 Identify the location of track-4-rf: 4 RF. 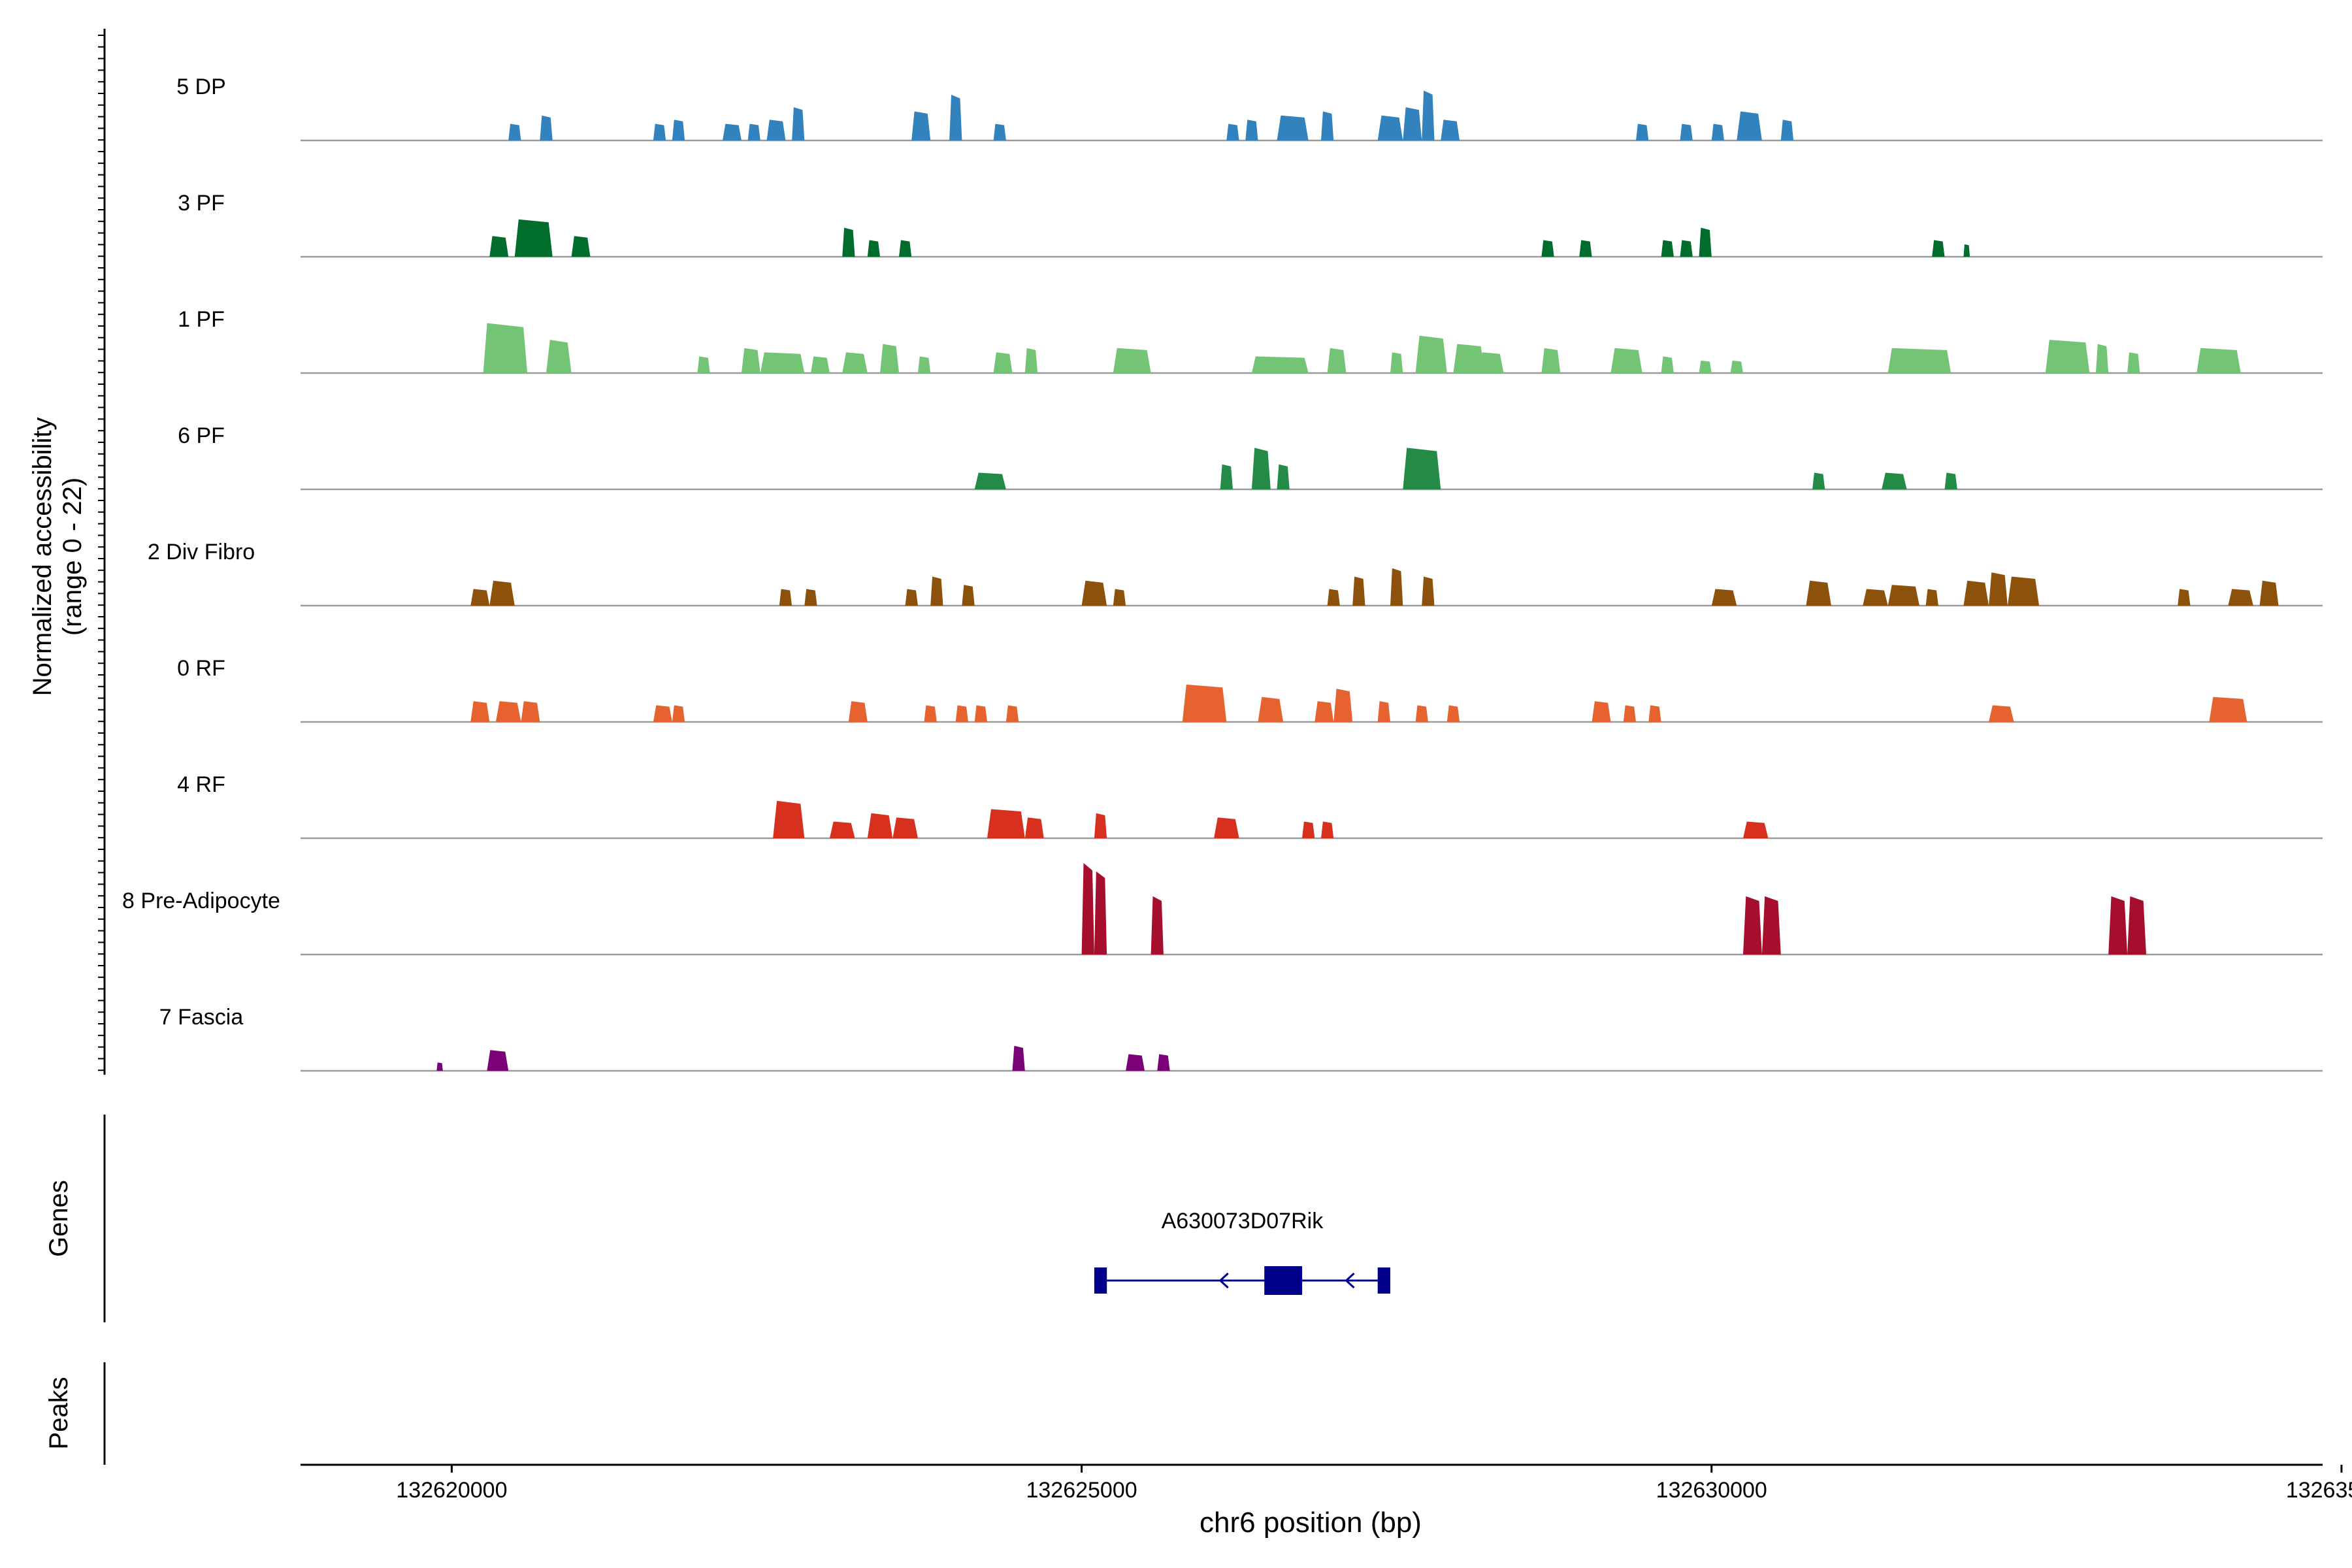
(1250, 806).